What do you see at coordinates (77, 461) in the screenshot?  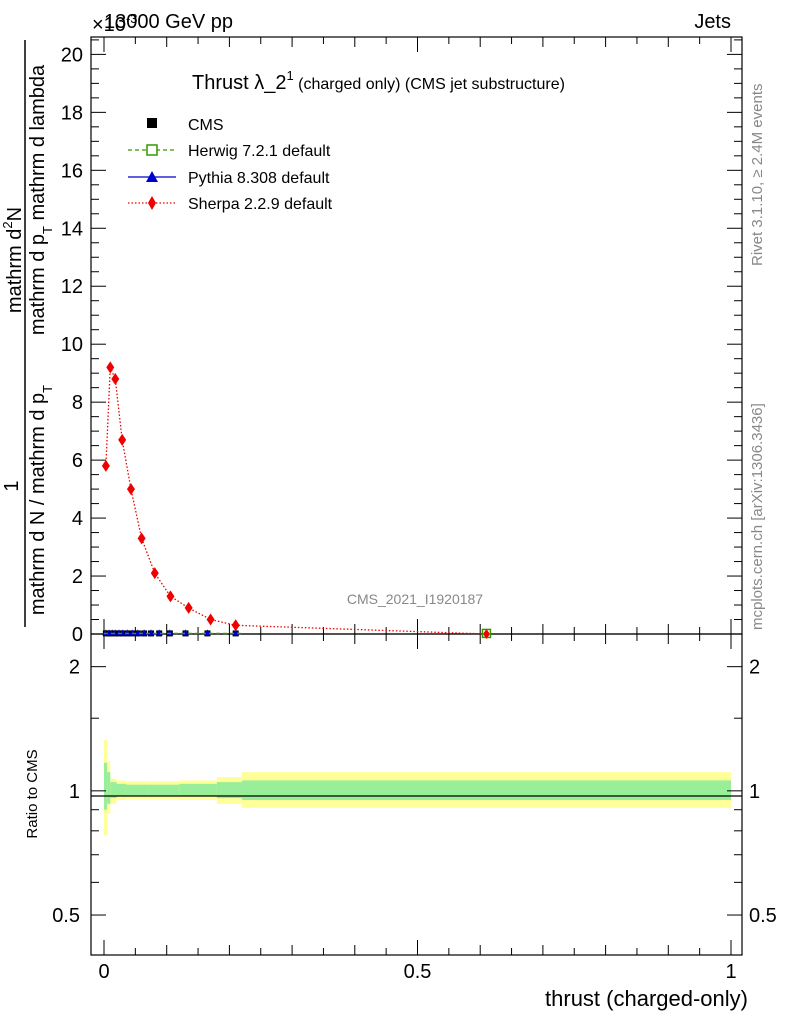 I see `y-tick-label: 6` at bounding box center [77, 461].